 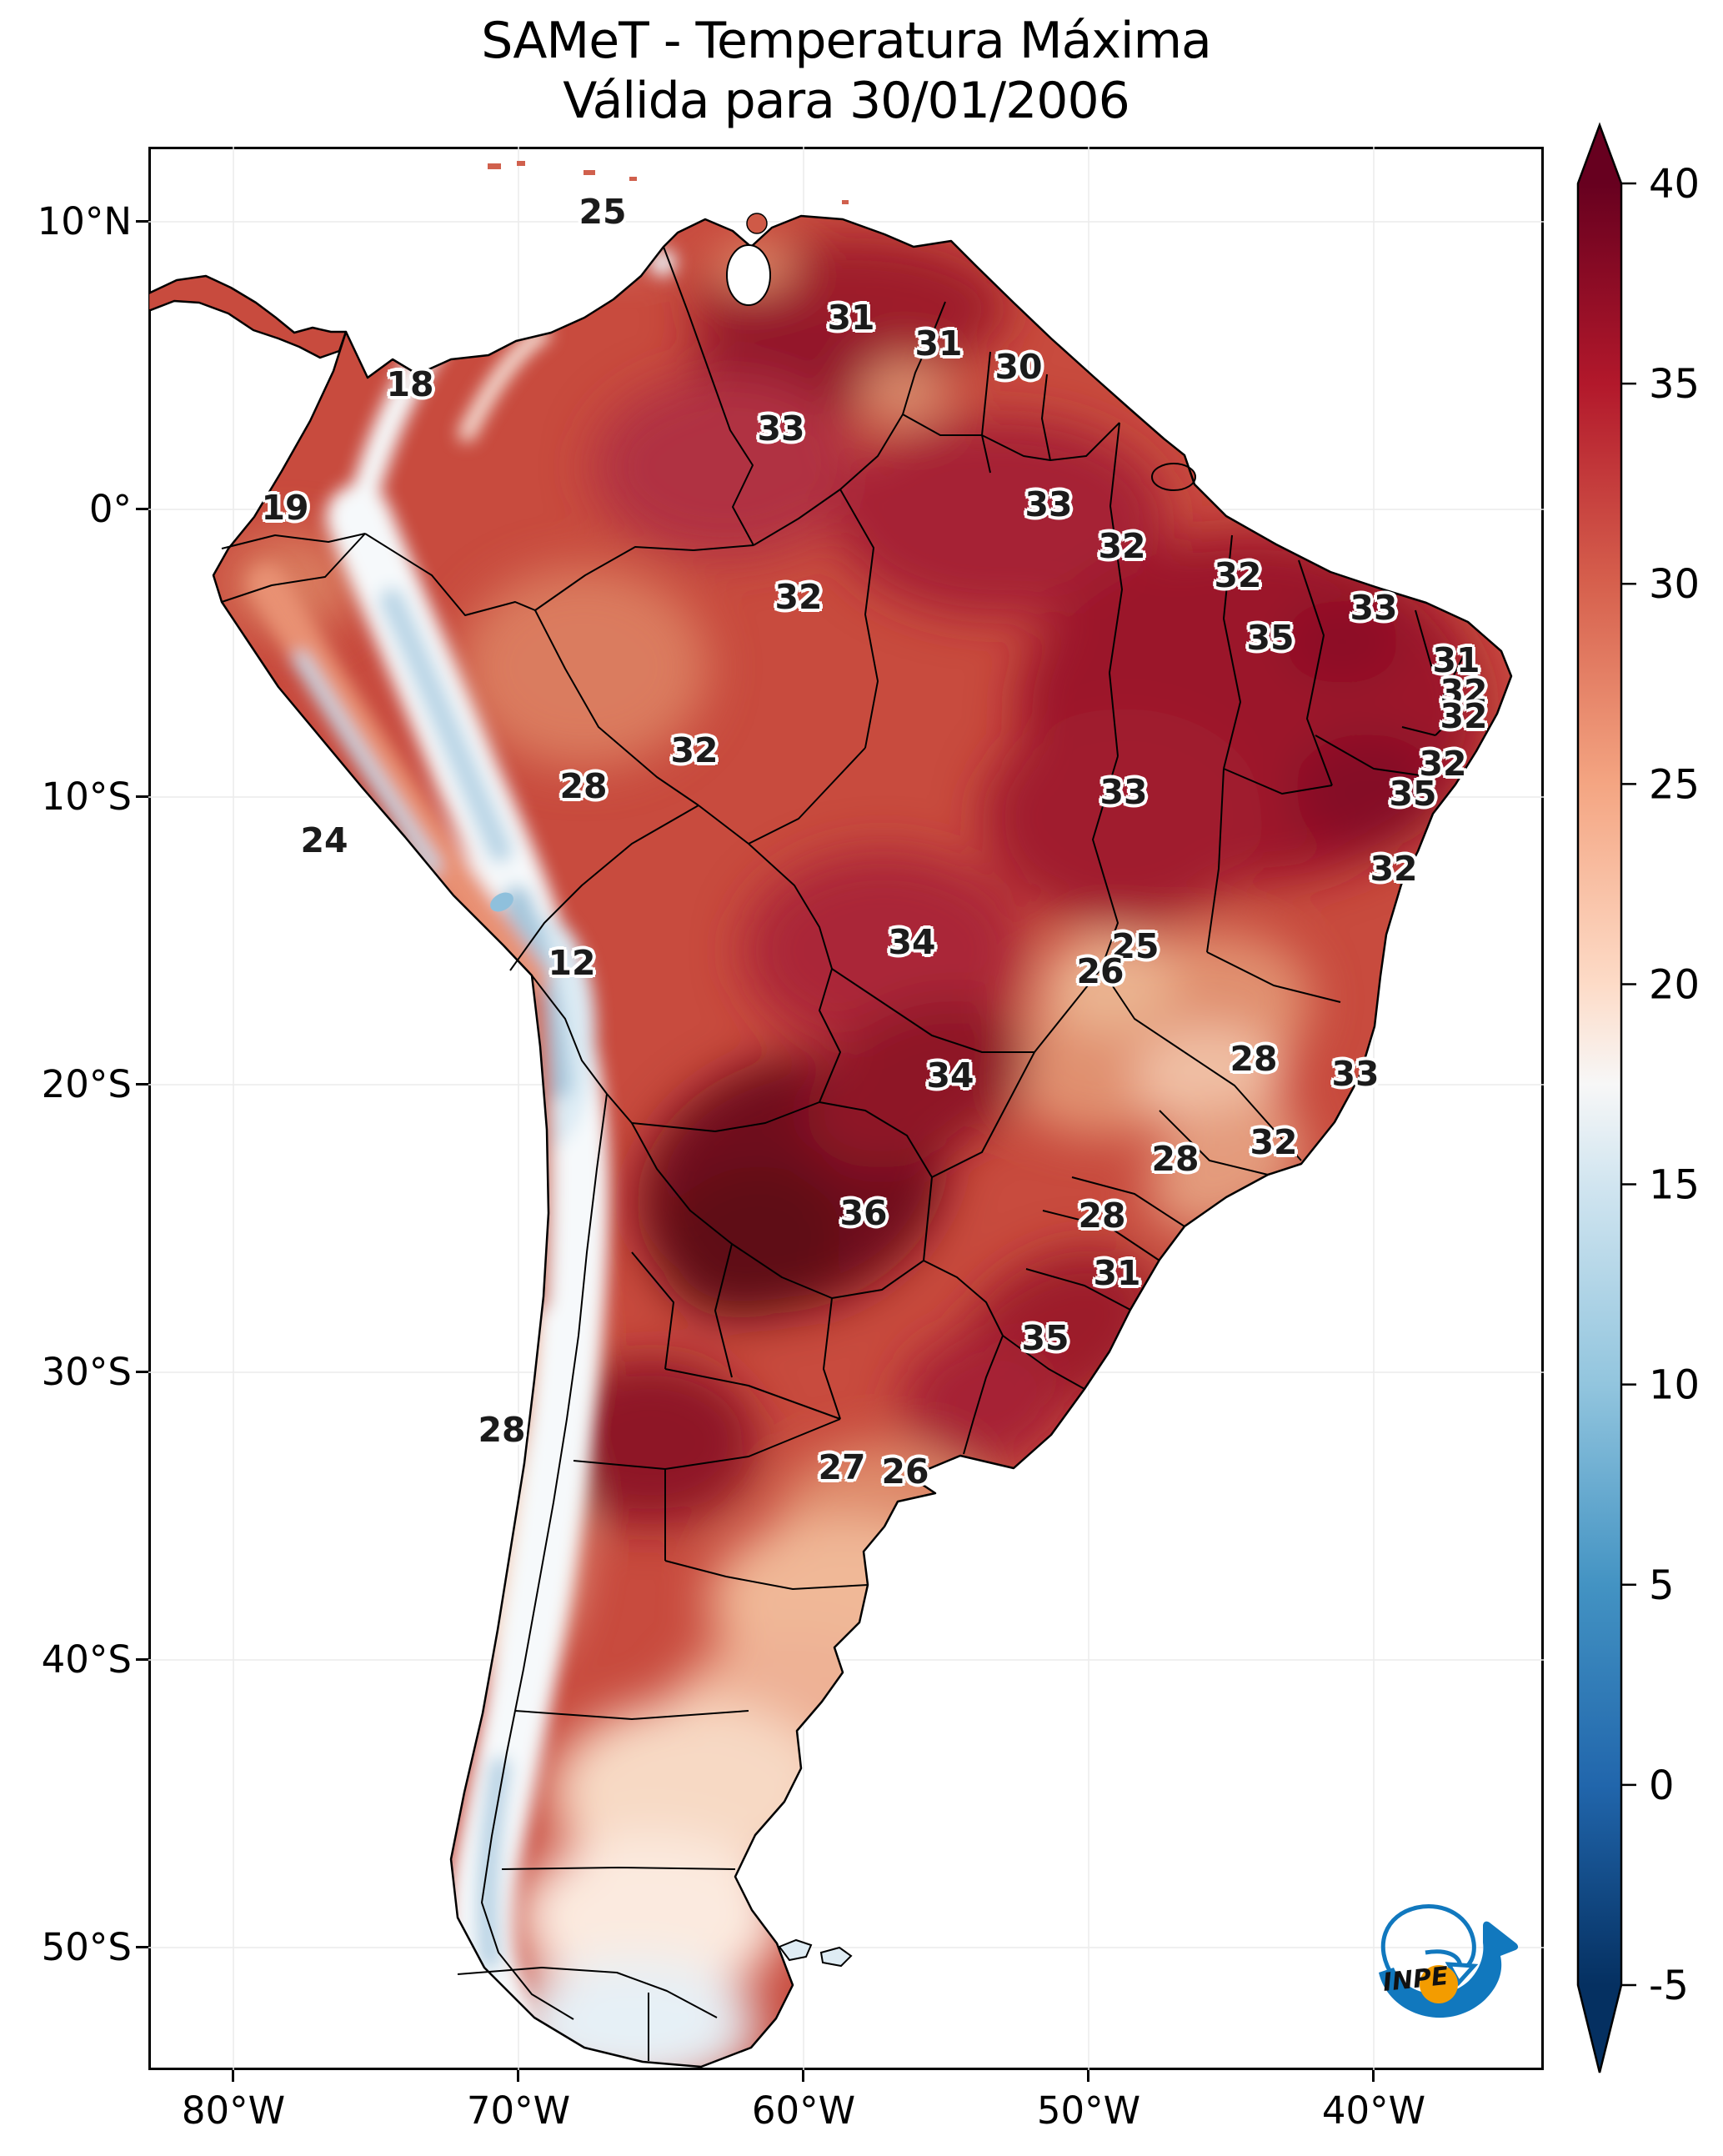 What do you see at coordinates (1662, 1785) in the screenshot?
I see `colorbar-tick-label: 0` at bounding box center [1662, 1785].